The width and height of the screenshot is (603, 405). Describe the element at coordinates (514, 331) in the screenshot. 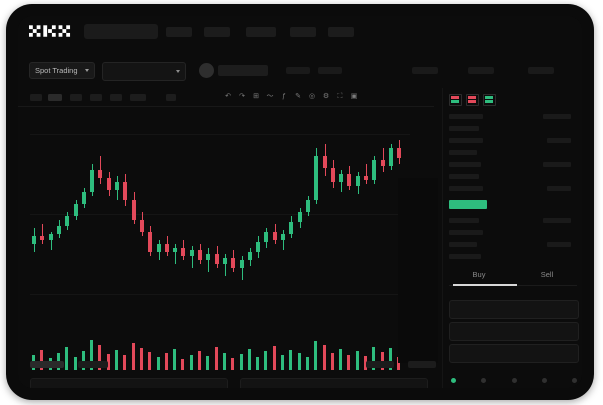

I see `order-amount-field` at that location.